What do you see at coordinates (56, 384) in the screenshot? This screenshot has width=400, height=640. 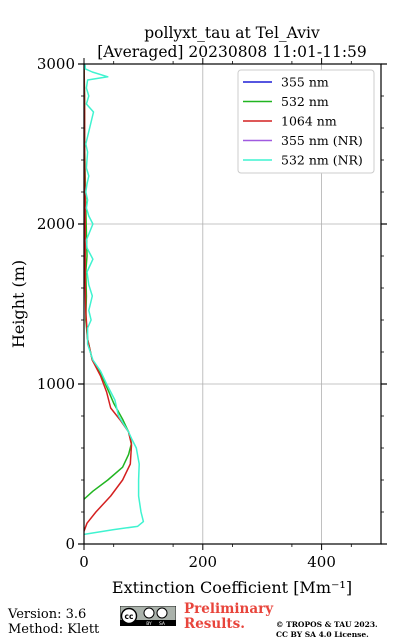 I see `y-tick-label: 1000` at bounding box center [56, 384].